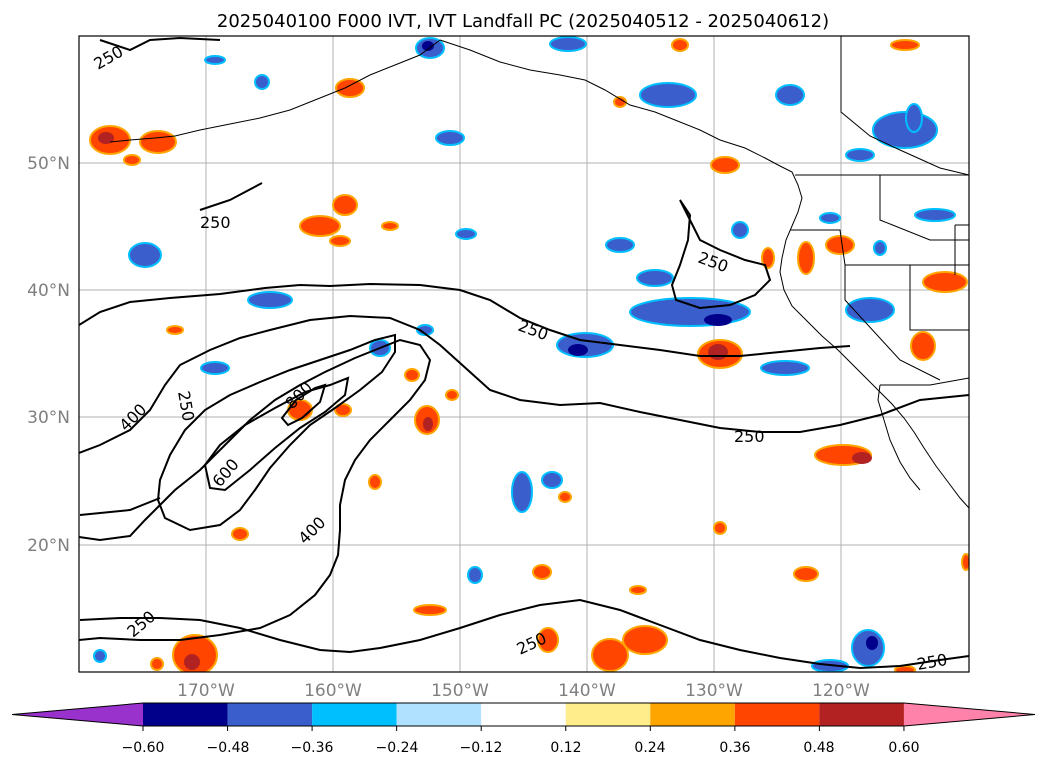 The image size is (1047, 765). I want to click on contour-line-250-north, so click(465, 319).